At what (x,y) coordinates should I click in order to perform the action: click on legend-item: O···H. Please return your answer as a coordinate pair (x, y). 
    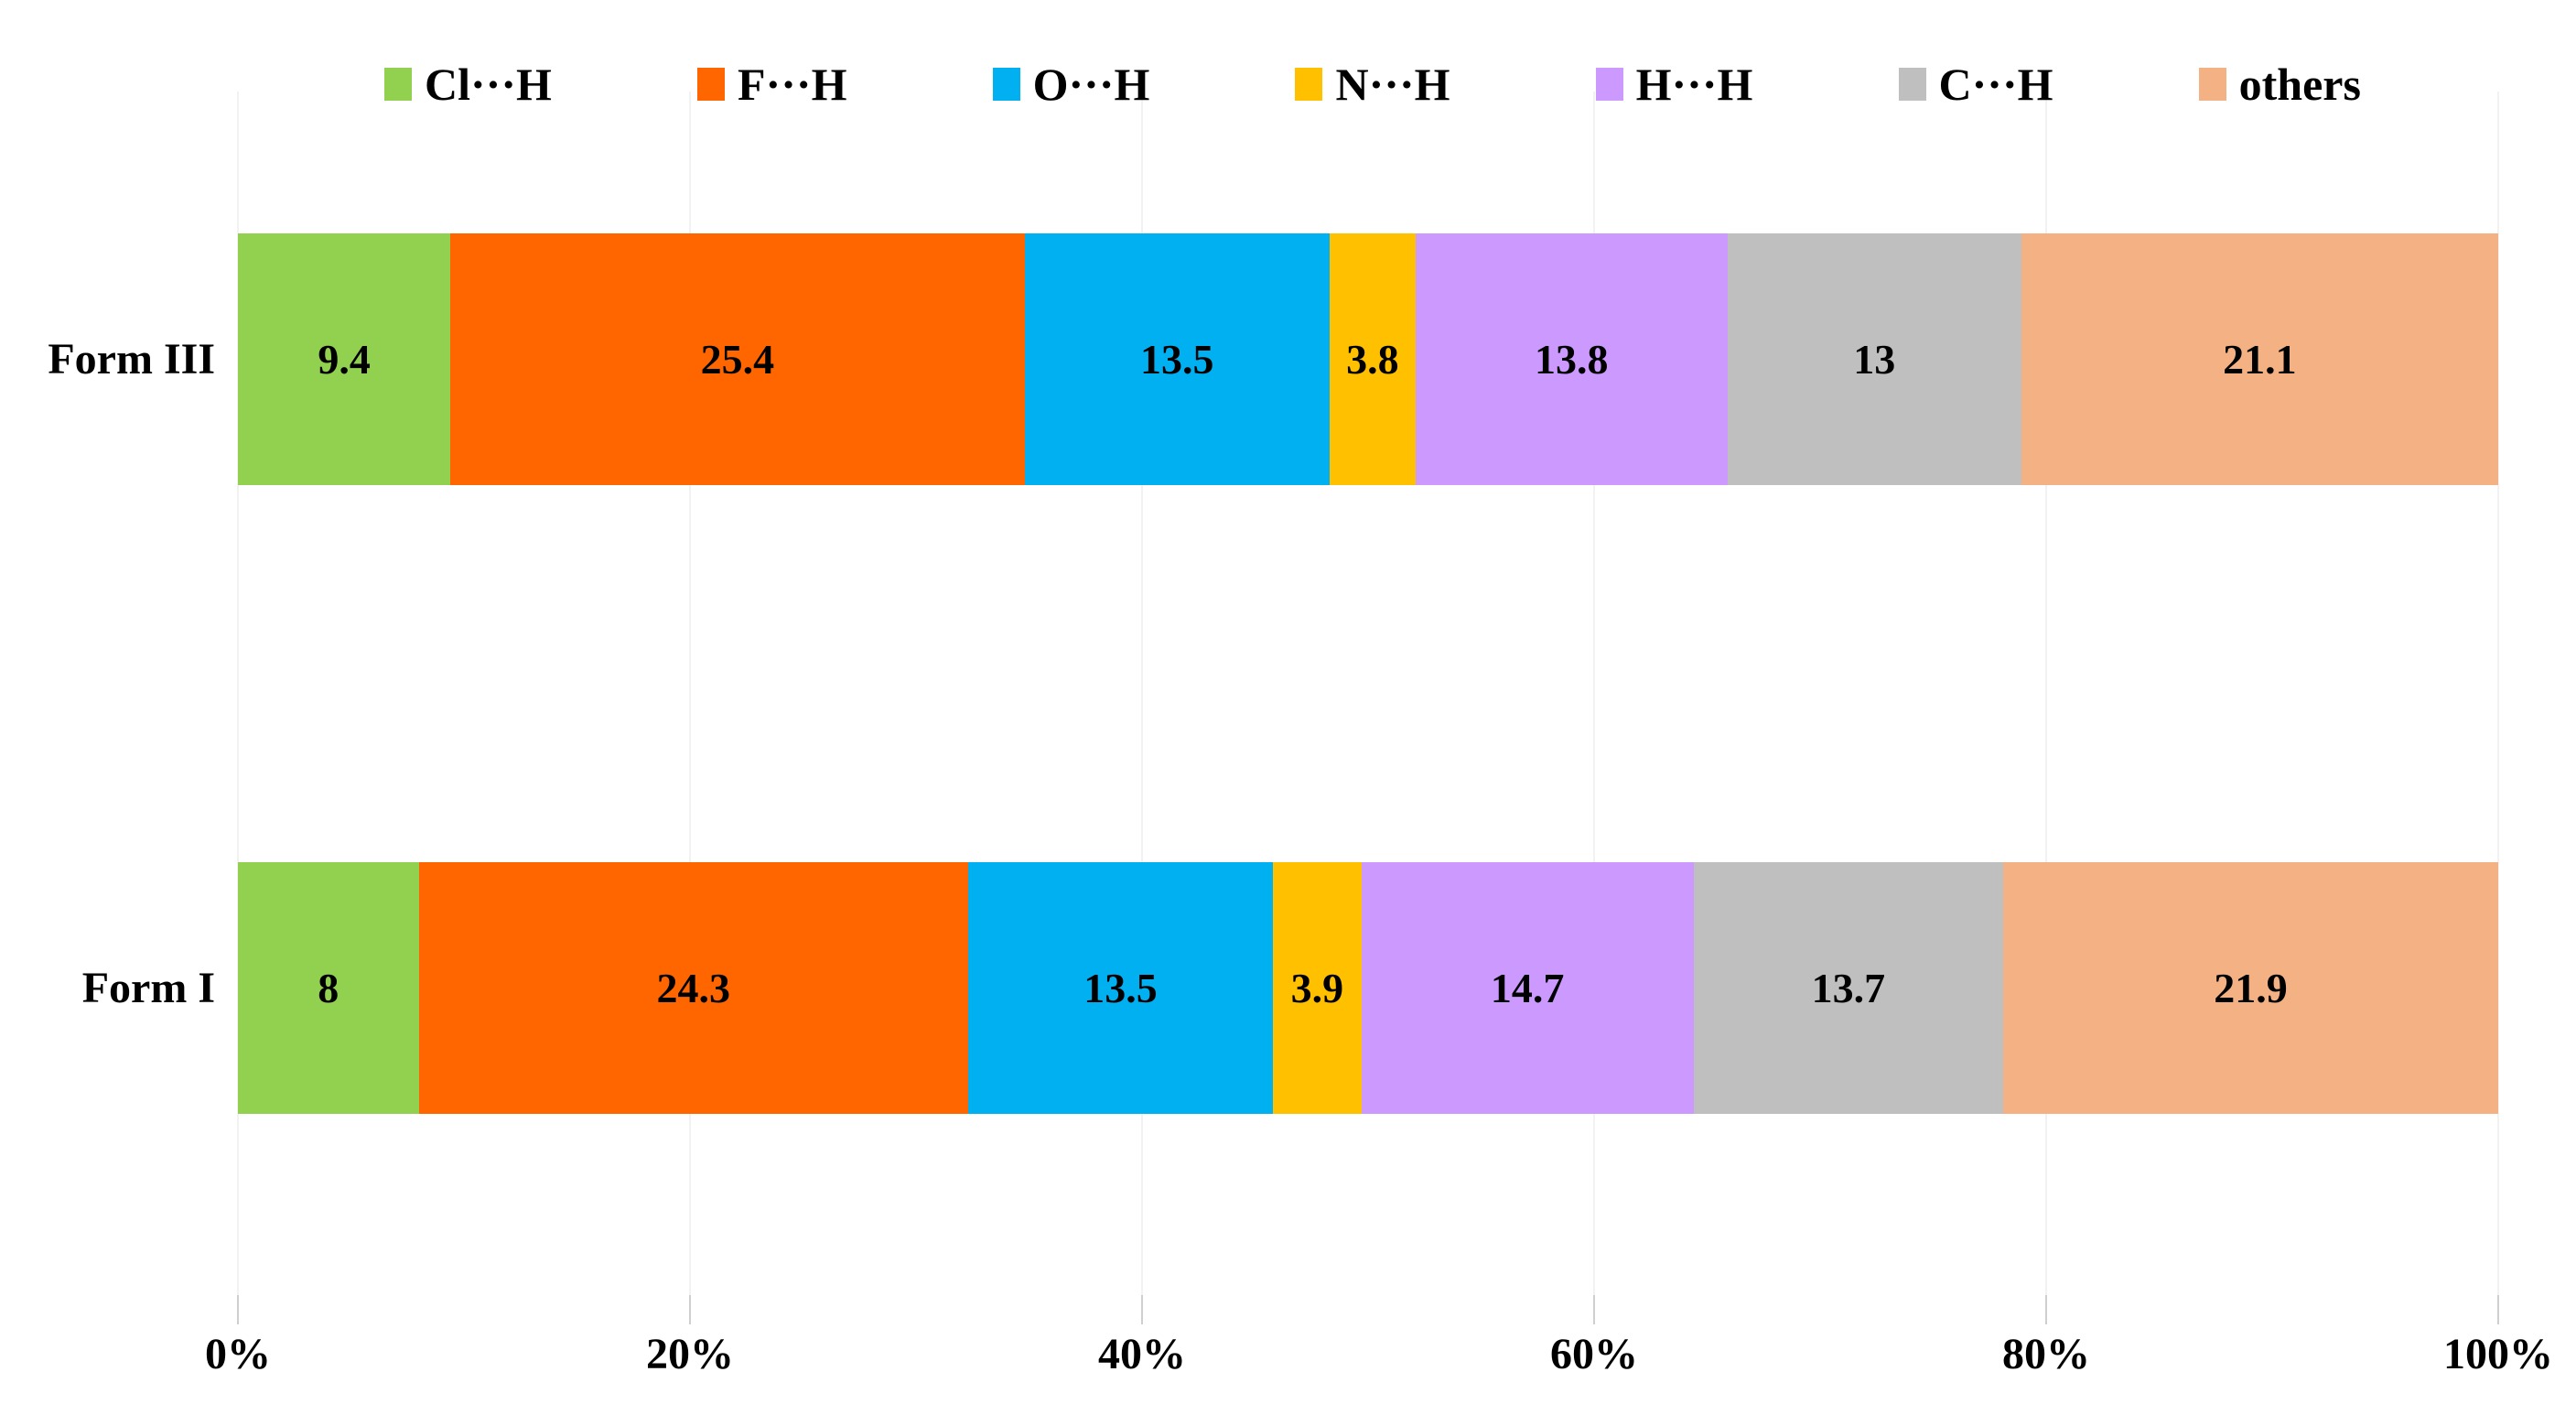
    Looking at the image, I should click on (1071, 84).